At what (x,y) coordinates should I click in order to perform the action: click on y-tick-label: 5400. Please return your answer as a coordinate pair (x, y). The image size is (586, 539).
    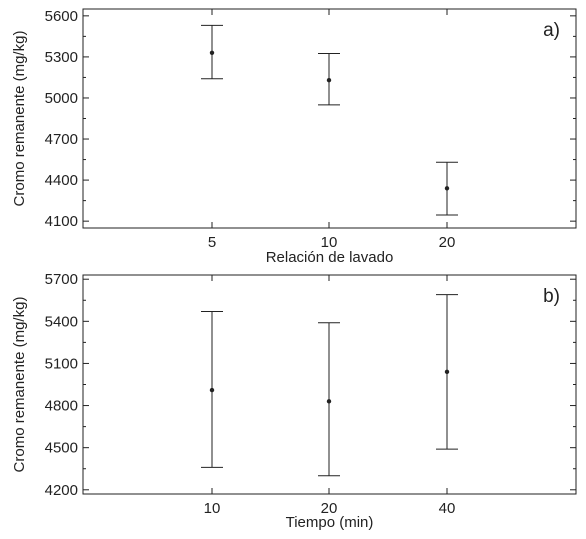
    Looking at the image, I should click on (61, 321).